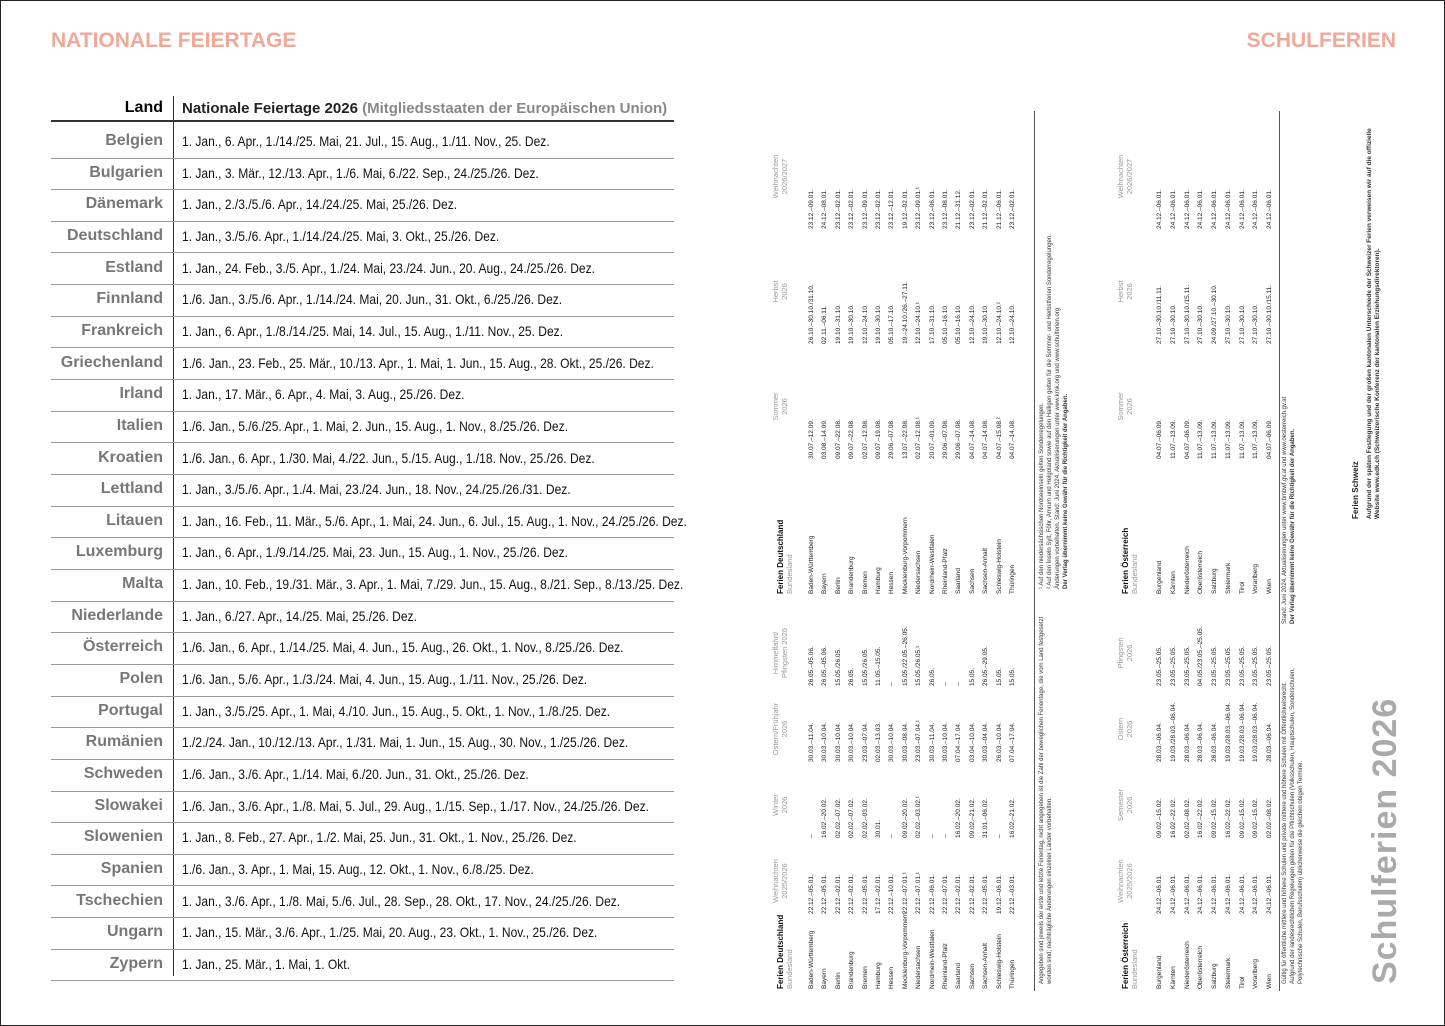  What do you see at coordinates (1120, 406) in the screenshot?
I see `column-header: Sommer` at bounding box center [1120, 406].